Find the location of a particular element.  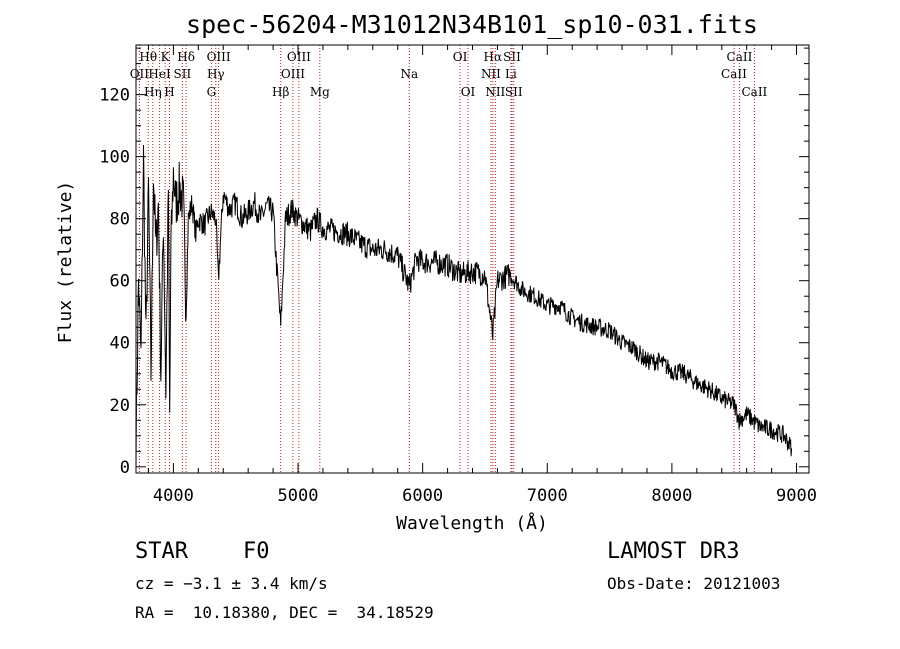

x-tick-label: 4000 is located at coordinates (173, 496).